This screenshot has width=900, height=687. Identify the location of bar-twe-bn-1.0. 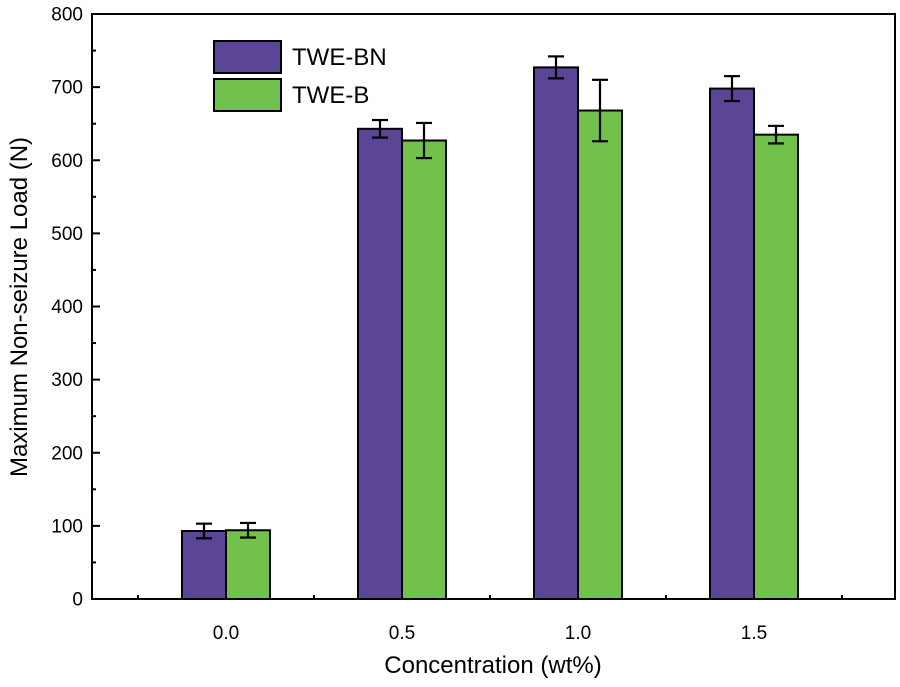
(556, 333).